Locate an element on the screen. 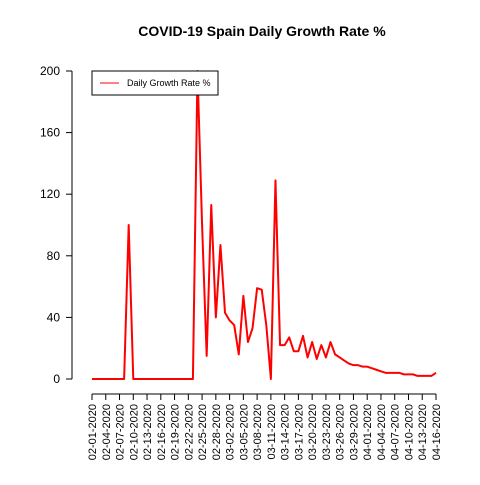 The height and width of the screenshot is (485, 480). chart-title: COVID-19 Spain Daily Growth Rate % is located at coordinates (262, 31).